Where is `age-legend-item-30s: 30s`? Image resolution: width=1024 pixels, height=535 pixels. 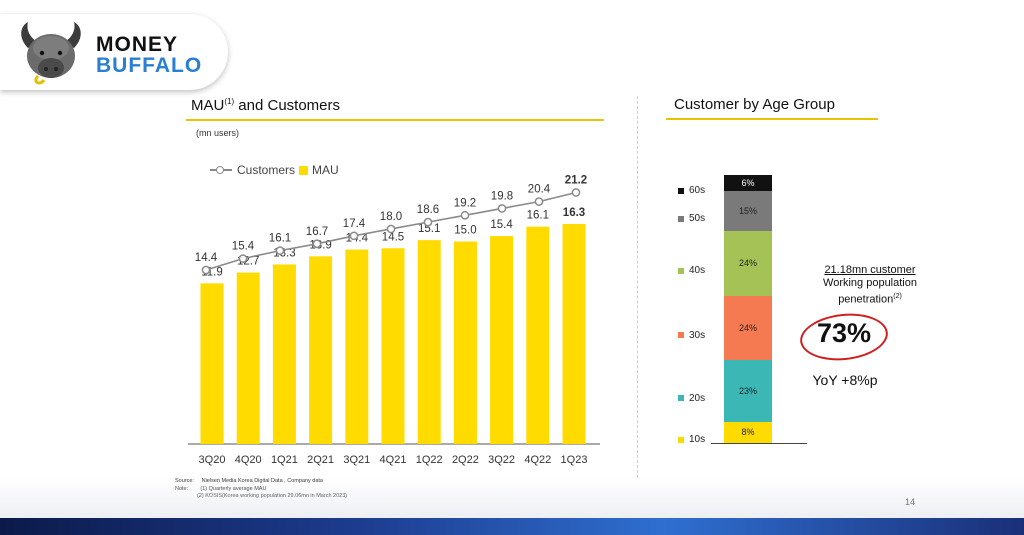 age-legend-item-30s: 30s is located at coordinates (691, 335).